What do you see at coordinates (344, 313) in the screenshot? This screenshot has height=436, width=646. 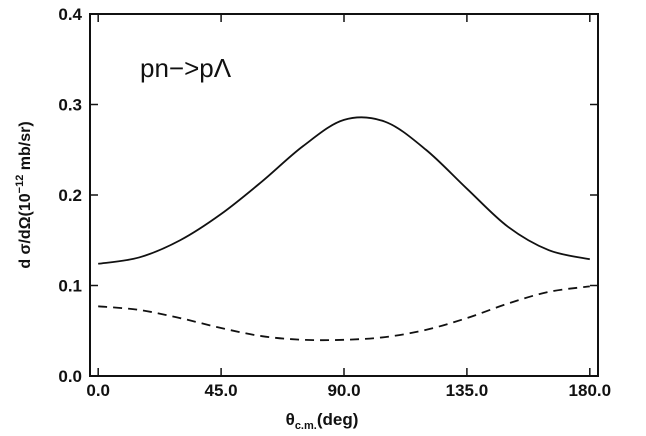 I see `dashed-series-line` at bounding box center [344, 313].